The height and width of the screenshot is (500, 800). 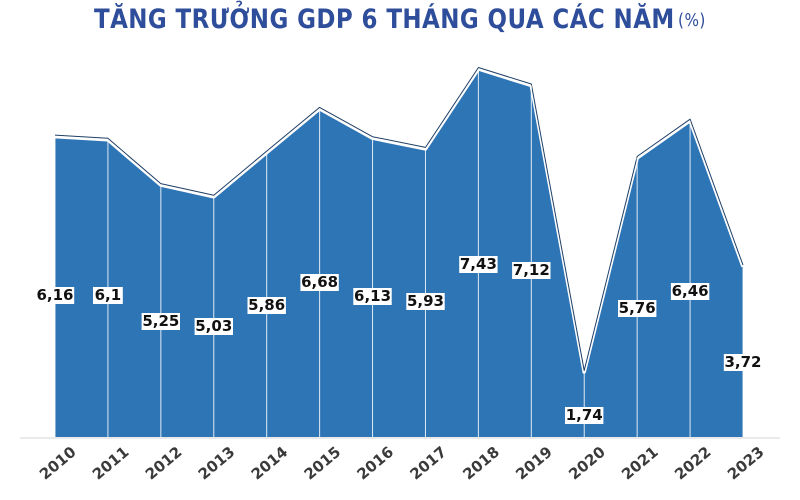 I want to click on data-label-bg-2010, so click(x=55, y=295).